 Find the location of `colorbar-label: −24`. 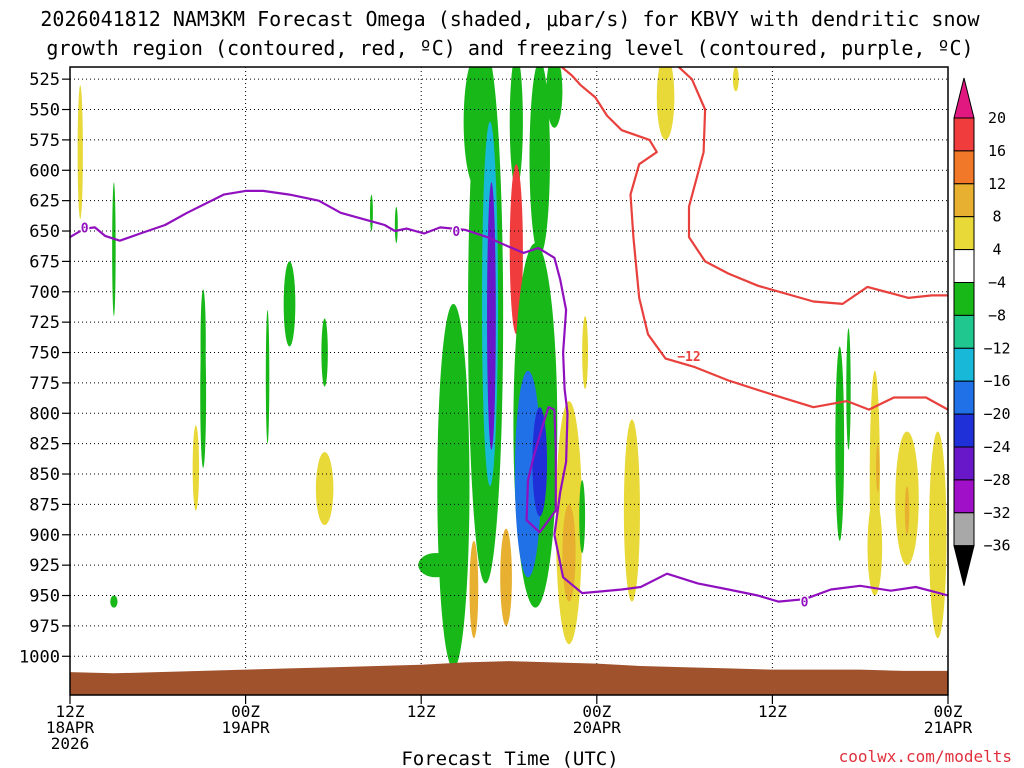

colorbar-label: −24 is located at coordinates (996, 447).